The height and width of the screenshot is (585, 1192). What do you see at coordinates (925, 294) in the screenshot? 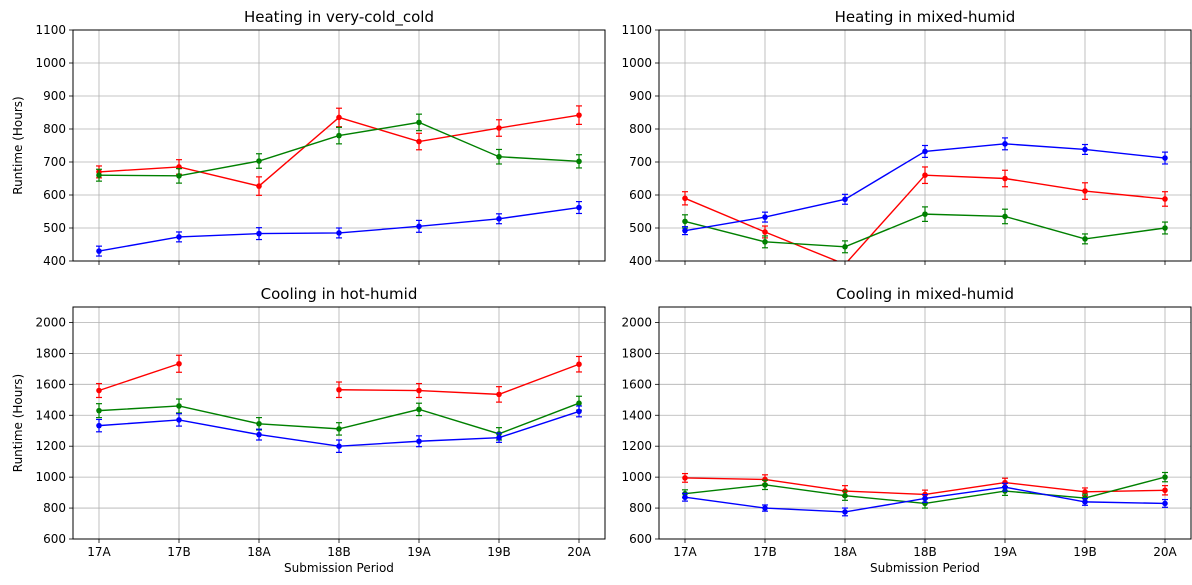
I see `panel-title: Cooling in mixed-humid` at bounding box center [925, 294].